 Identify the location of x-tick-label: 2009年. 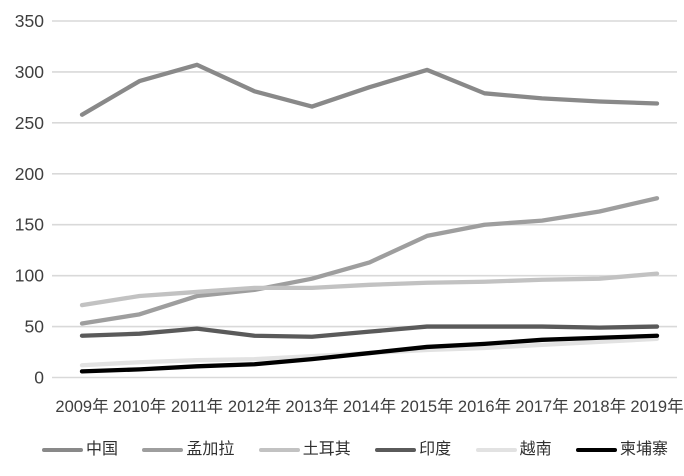
(81, 406).